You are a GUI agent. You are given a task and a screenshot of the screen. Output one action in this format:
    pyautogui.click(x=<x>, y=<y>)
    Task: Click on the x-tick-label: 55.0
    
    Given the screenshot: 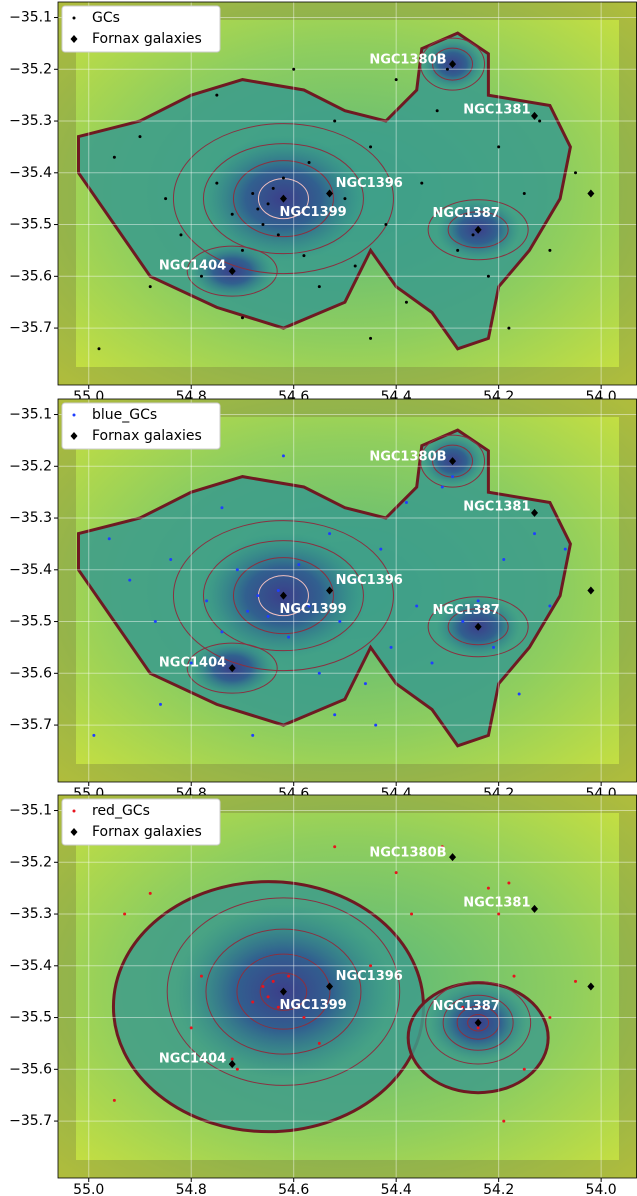 What is the action you would take?
    pyautogui.click(x=88, y=1189)
    